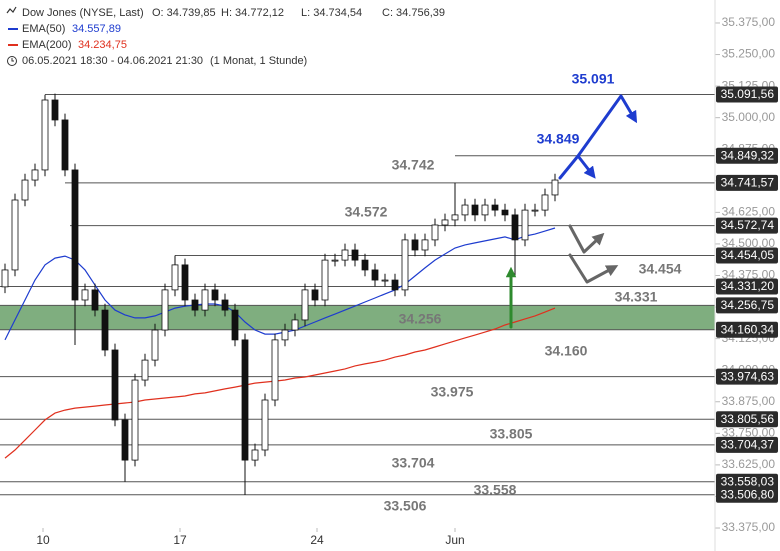 The width and height of the screenshot is (780, 551). Describe the element at coordinates (405, 506) in the screenshot. I see `level-annotation: 33.506` at that location.